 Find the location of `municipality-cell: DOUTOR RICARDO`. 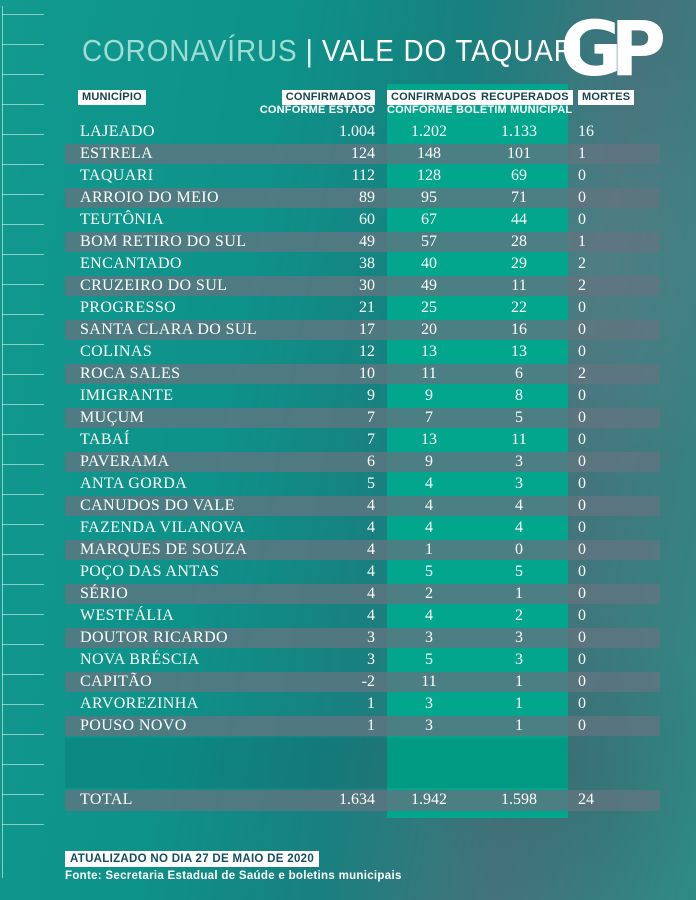

municipality-cell: DOUTOR RICARDO is located at coordinates (154, 637).